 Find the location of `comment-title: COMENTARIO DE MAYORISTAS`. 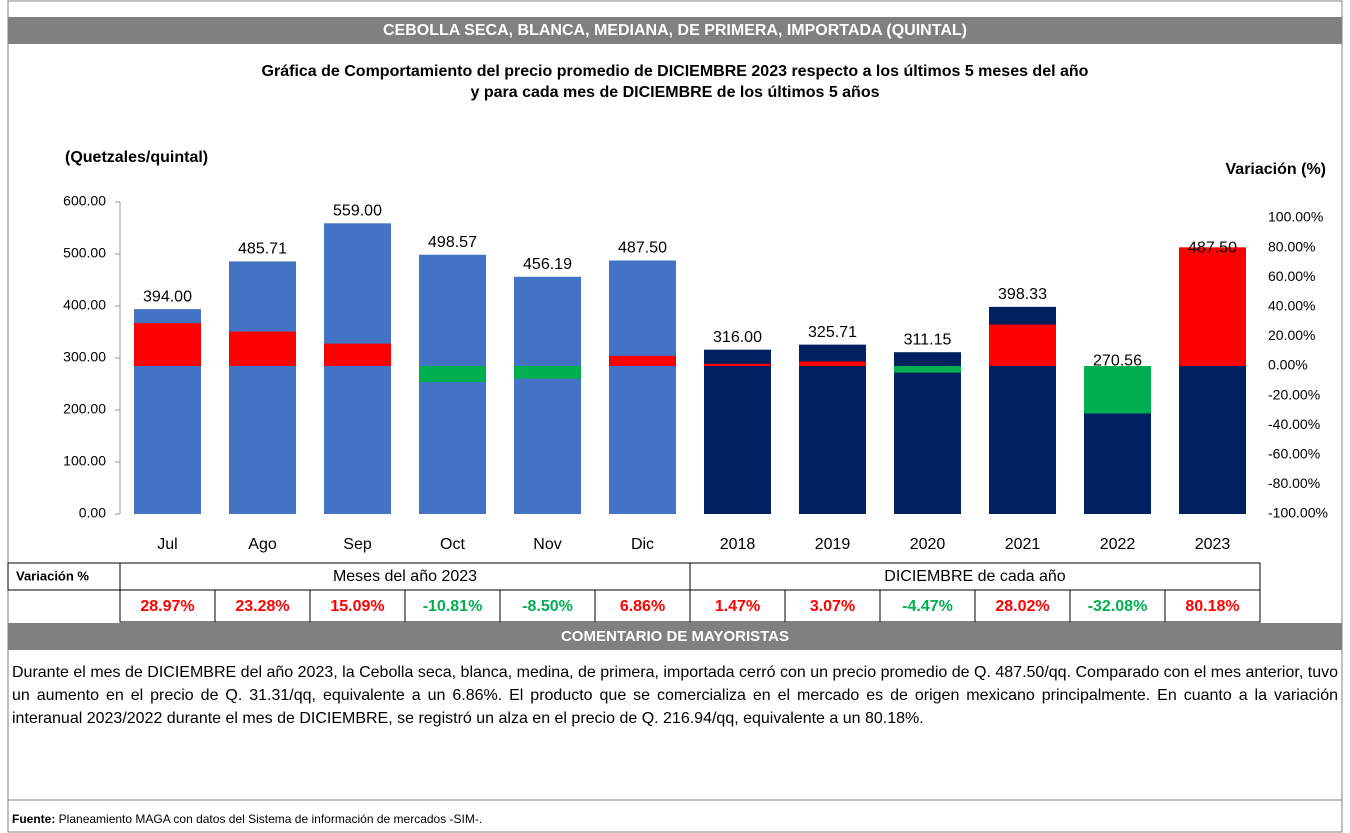

comment-title: COMENTARIO DE MAYORISTAS is located at coordinates (675, 636).